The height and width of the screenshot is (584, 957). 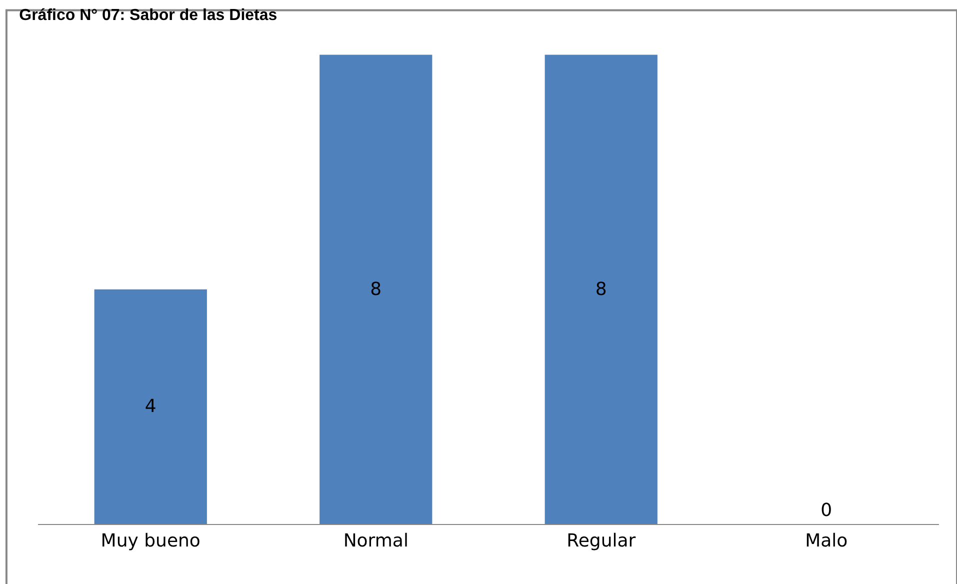 What do you see at coordinates (150, 407) in the screenshot?
I see `data-label: 4` at bounding box center [150, 407].